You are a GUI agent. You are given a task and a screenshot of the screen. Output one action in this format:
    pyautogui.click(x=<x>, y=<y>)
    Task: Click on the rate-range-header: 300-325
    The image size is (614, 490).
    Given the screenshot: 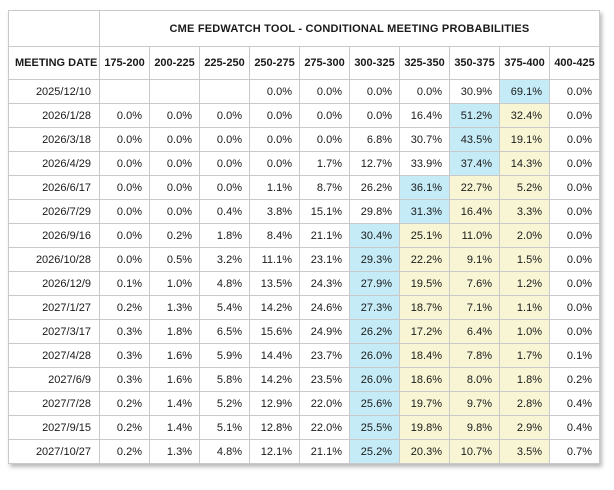 What is the action you would take?
    pyautogui.click(x=374, y=63)
    